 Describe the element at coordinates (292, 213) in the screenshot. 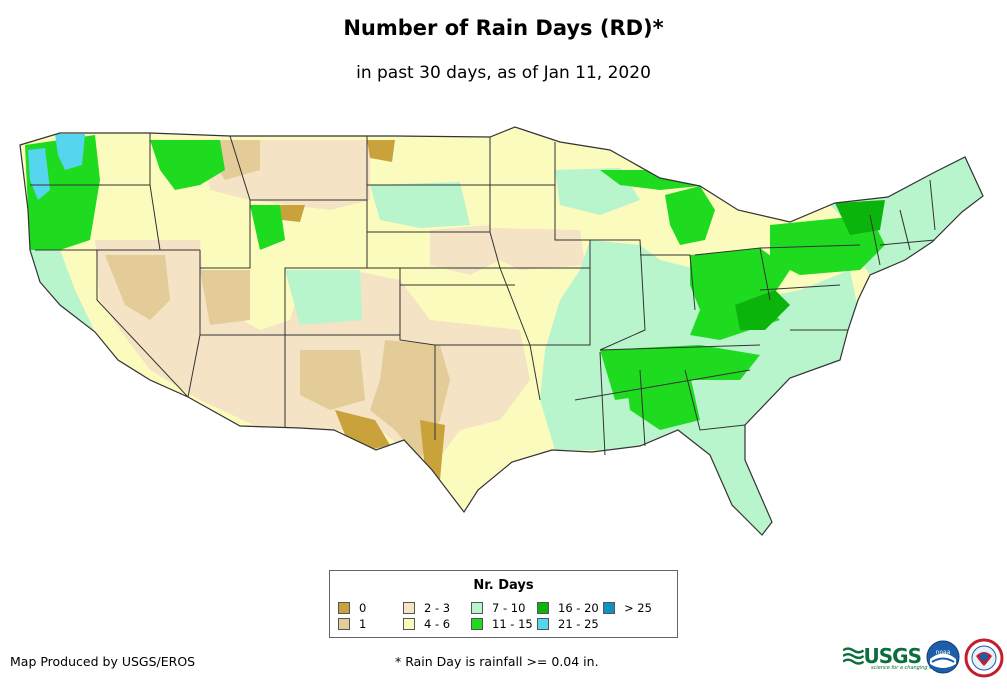

I see `region-0-wyoming` at that location.